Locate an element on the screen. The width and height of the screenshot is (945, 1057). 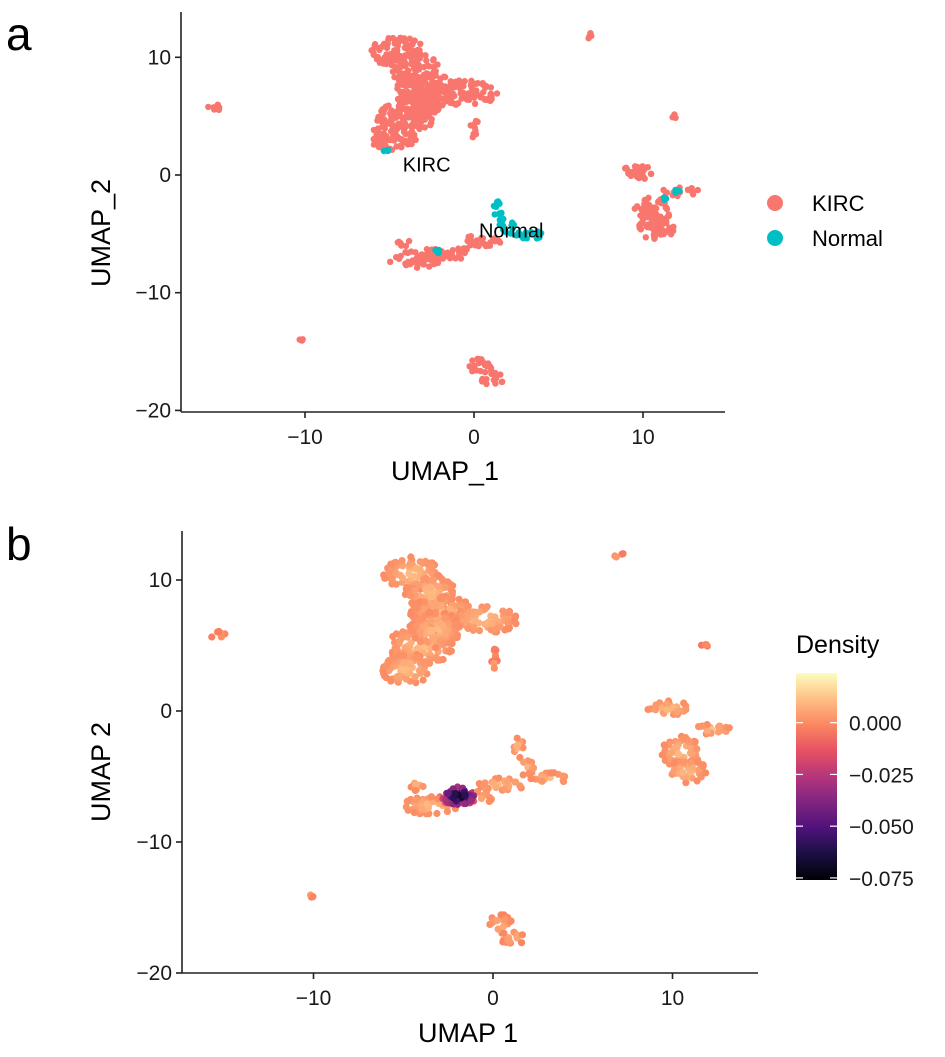
panel-a-annotations: KIRC Normal is located at coordinates (473, 198).